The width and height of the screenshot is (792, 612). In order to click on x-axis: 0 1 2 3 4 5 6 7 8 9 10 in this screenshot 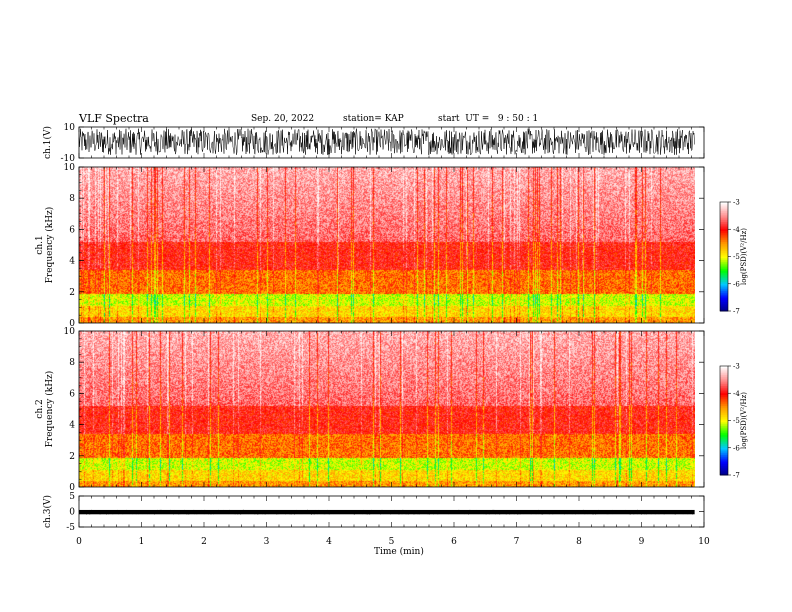, I will do `click(393, 542)`.